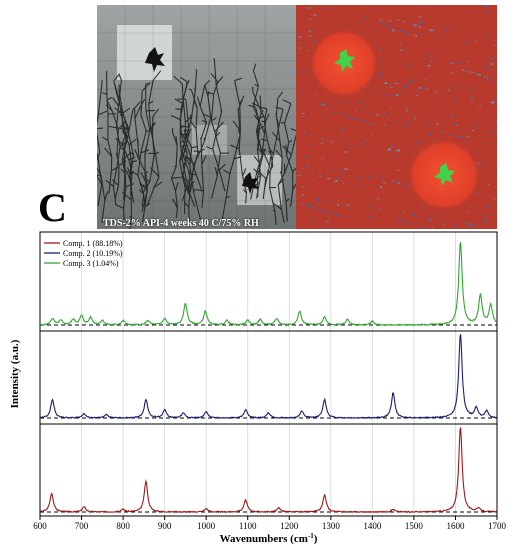 The image size is (517, 544). Describe the element at coordinates (206, 526) in the screenshot. I see `x-tick-label: 1000` at that location.